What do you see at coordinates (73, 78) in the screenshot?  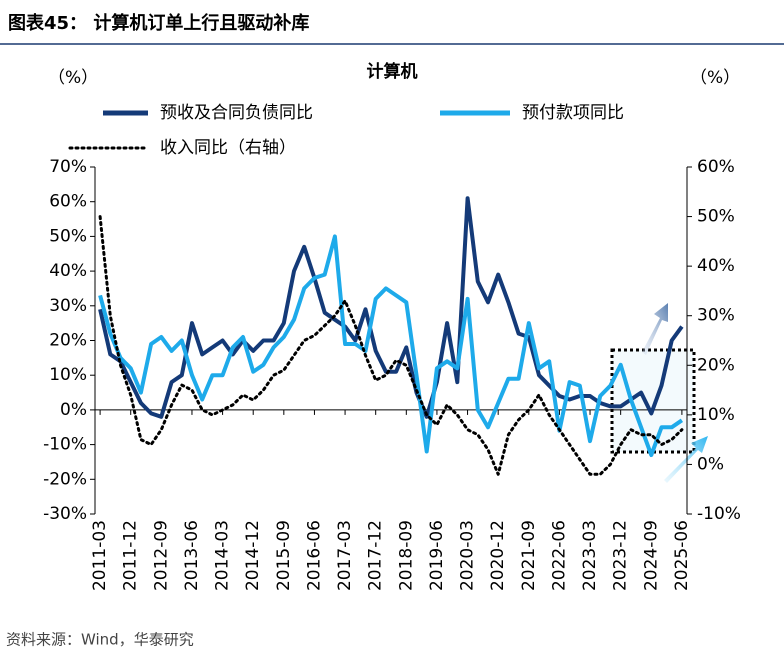 I see `y-axis-label: （%）` at bounding box center [73, 78].